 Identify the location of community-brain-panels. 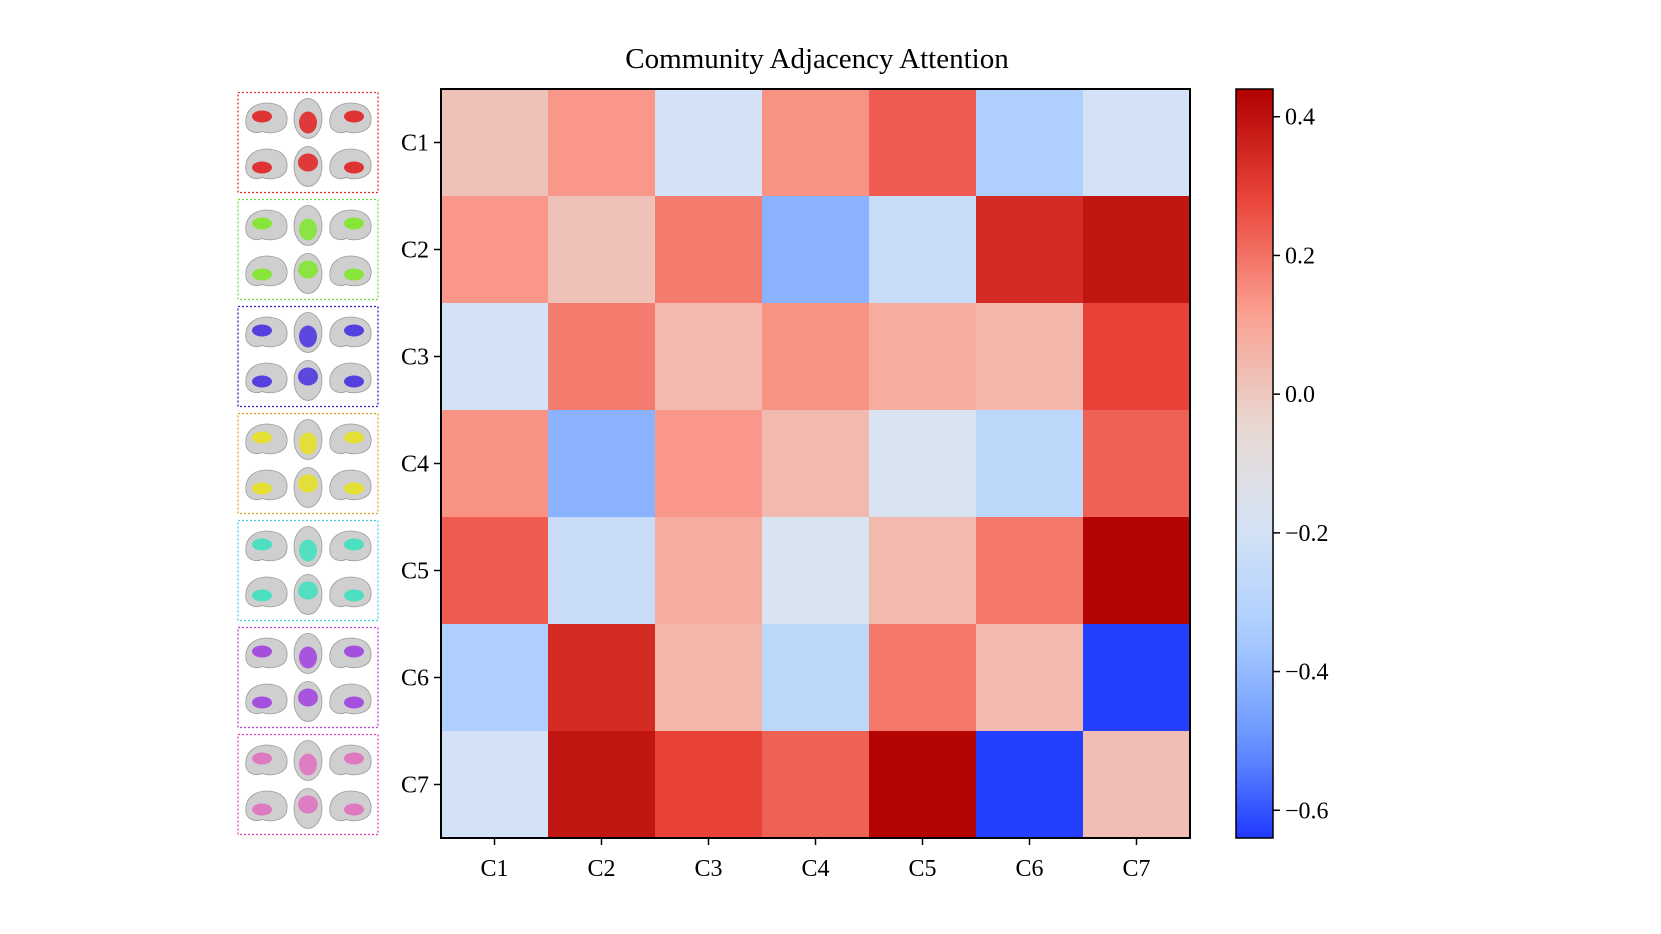
(308, 463).